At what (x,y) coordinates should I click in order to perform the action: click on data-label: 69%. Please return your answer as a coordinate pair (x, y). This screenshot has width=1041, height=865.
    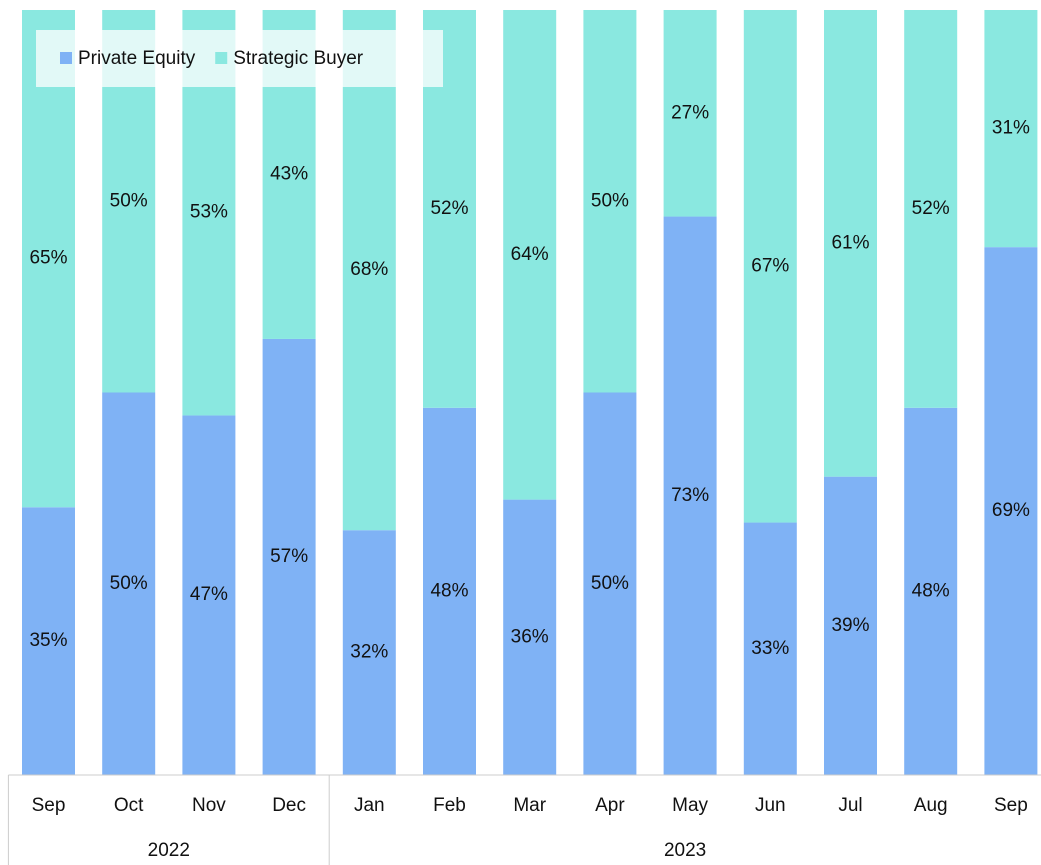
    Looking at the image, I should click on (1011, 510).